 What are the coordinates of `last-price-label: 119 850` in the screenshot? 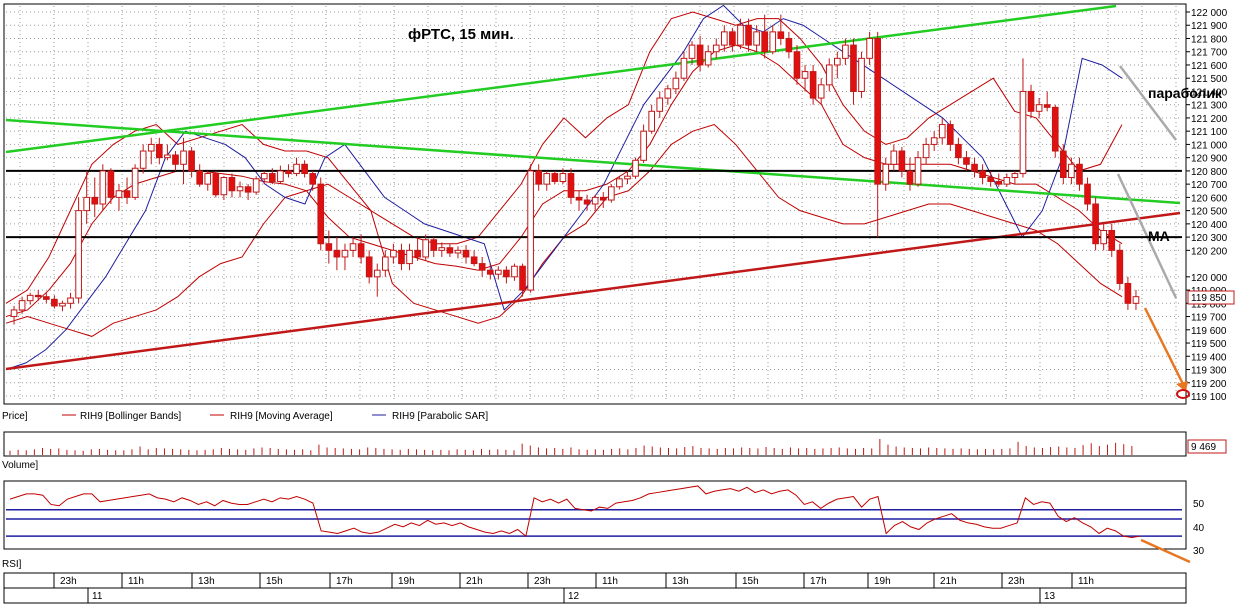 It's located at (1209, 298).